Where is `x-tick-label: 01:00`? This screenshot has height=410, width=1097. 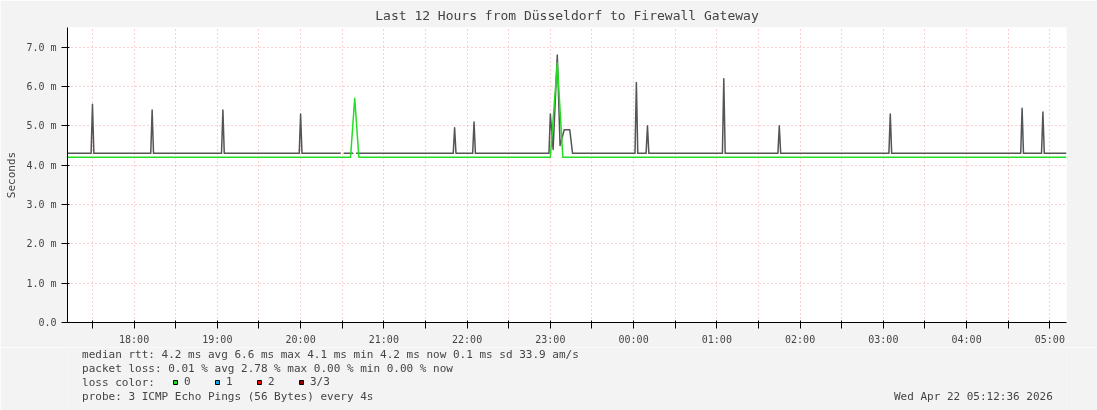
x-tick-label: 01:00 is located at coordinates (716, 339).